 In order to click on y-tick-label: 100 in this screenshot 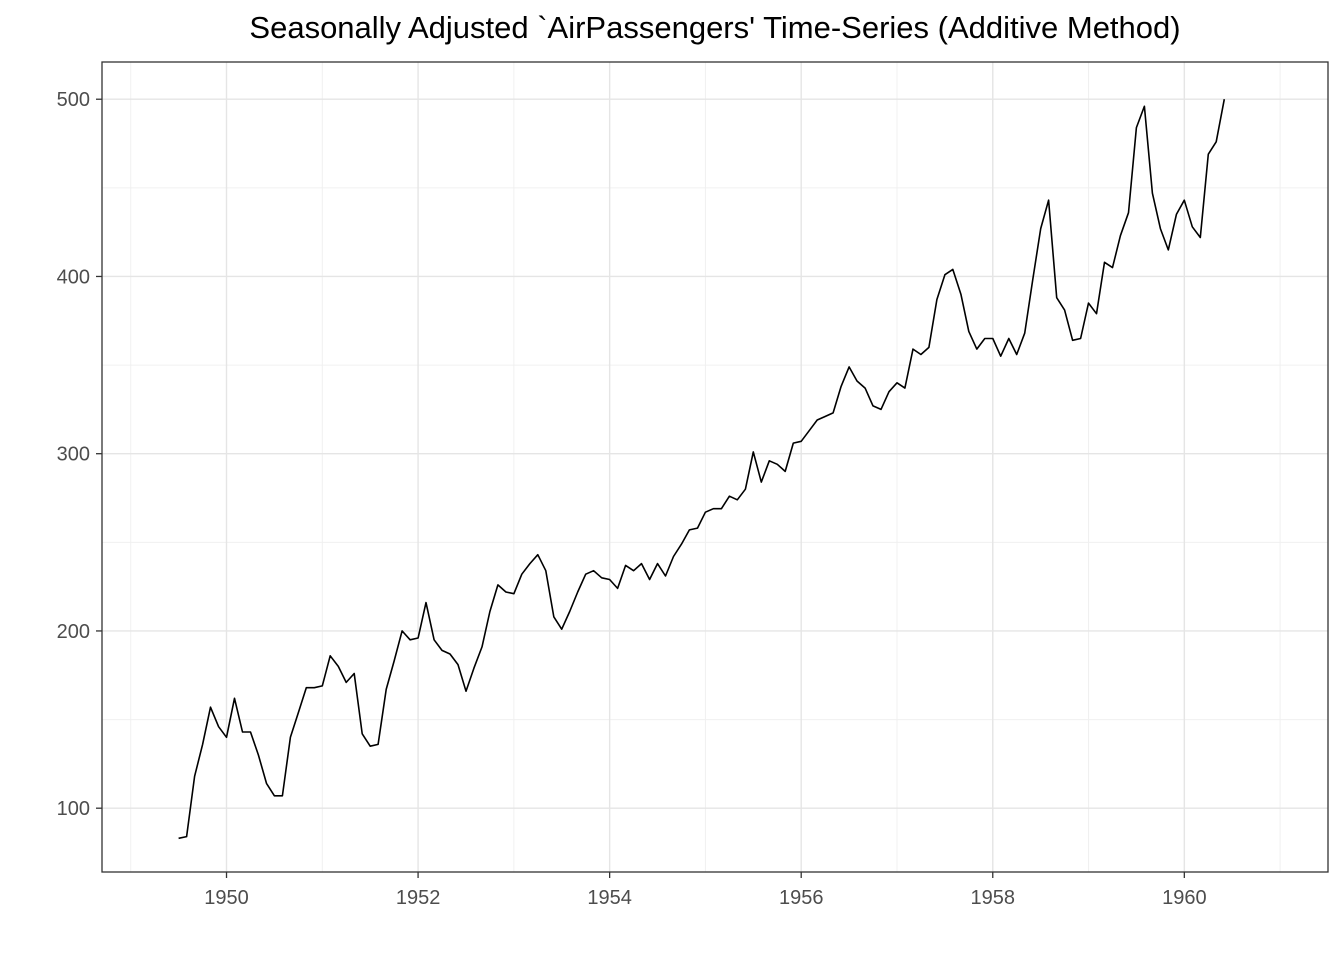, I will do `click(73, 809)`.